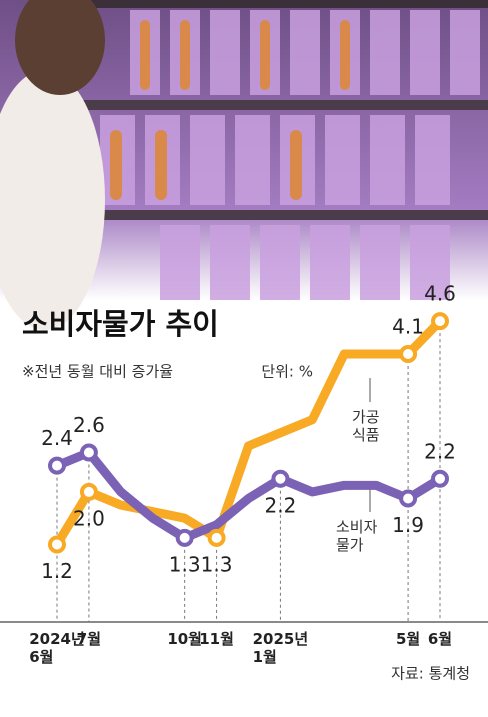  I want to click on data-label: 1.9, so click(408, 525).